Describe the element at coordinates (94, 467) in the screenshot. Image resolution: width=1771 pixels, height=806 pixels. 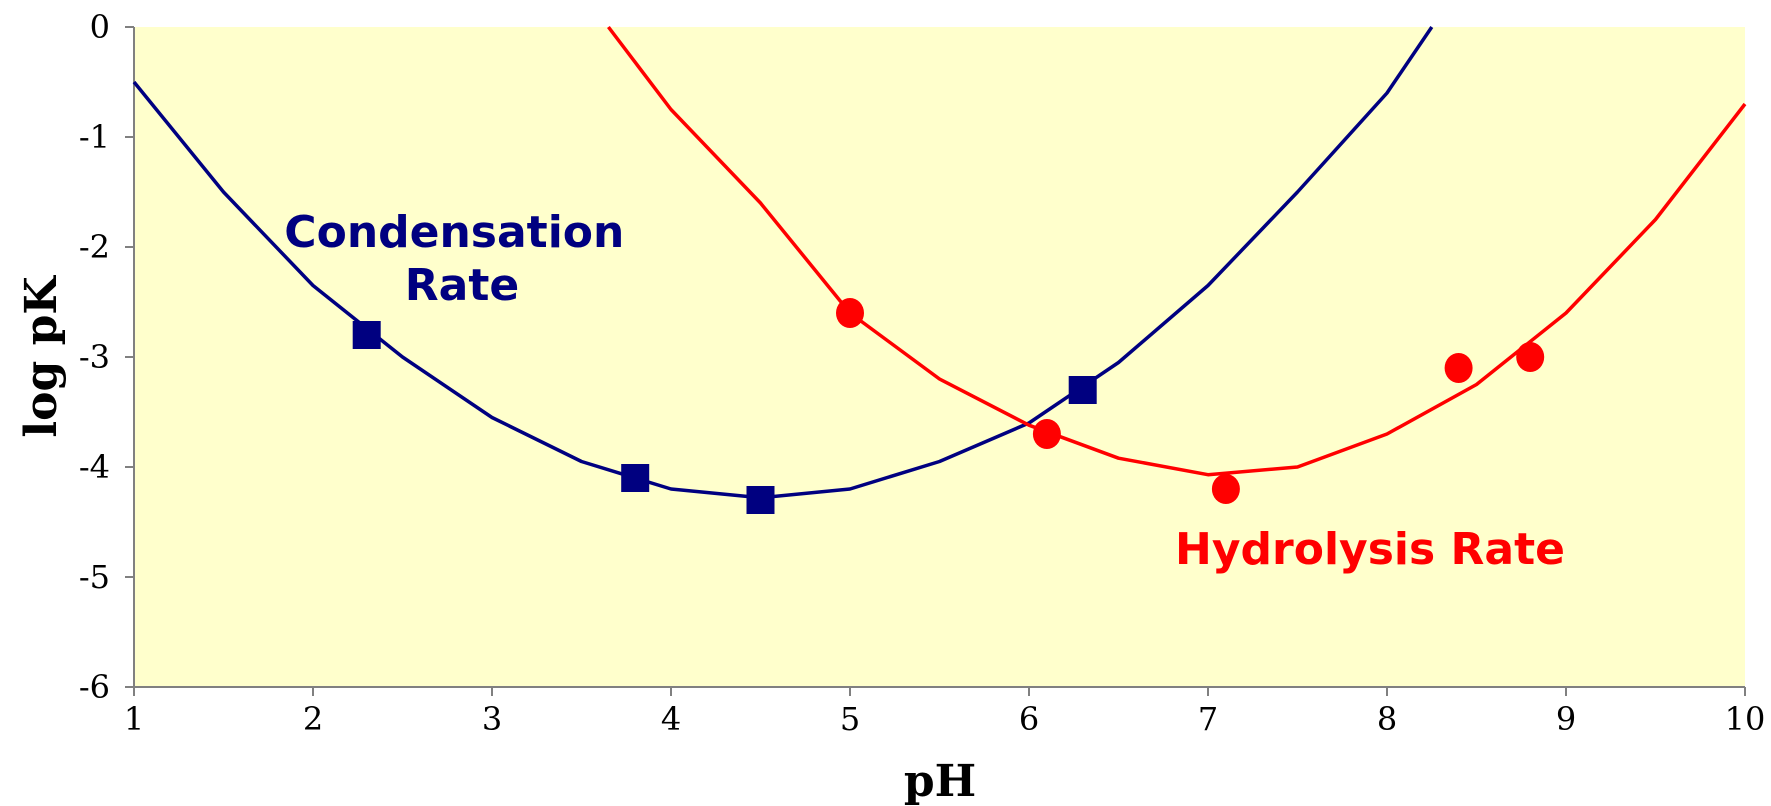
I see `y-tick-label: -4` at that location.